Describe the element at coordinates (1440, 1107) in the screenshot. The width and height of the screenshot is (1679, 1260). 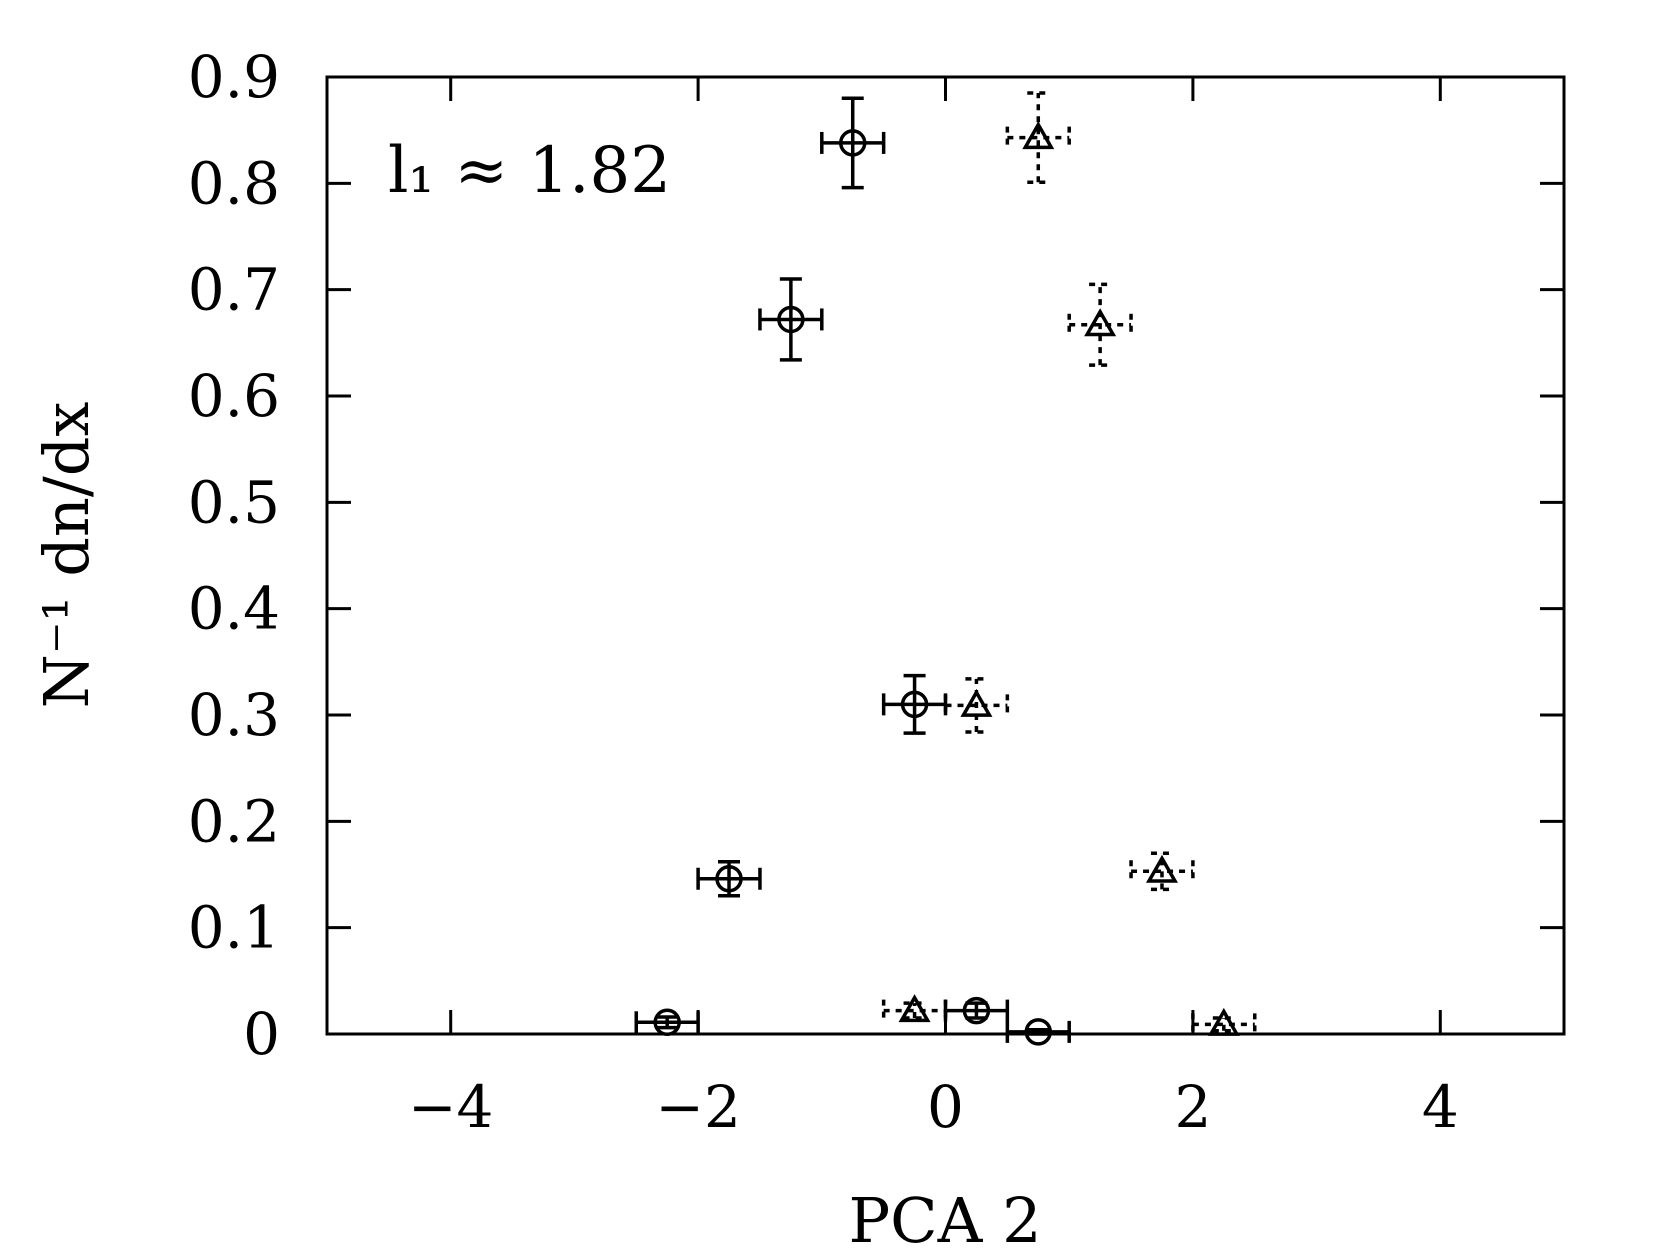
I see `x-tick-label: 4` at that location.